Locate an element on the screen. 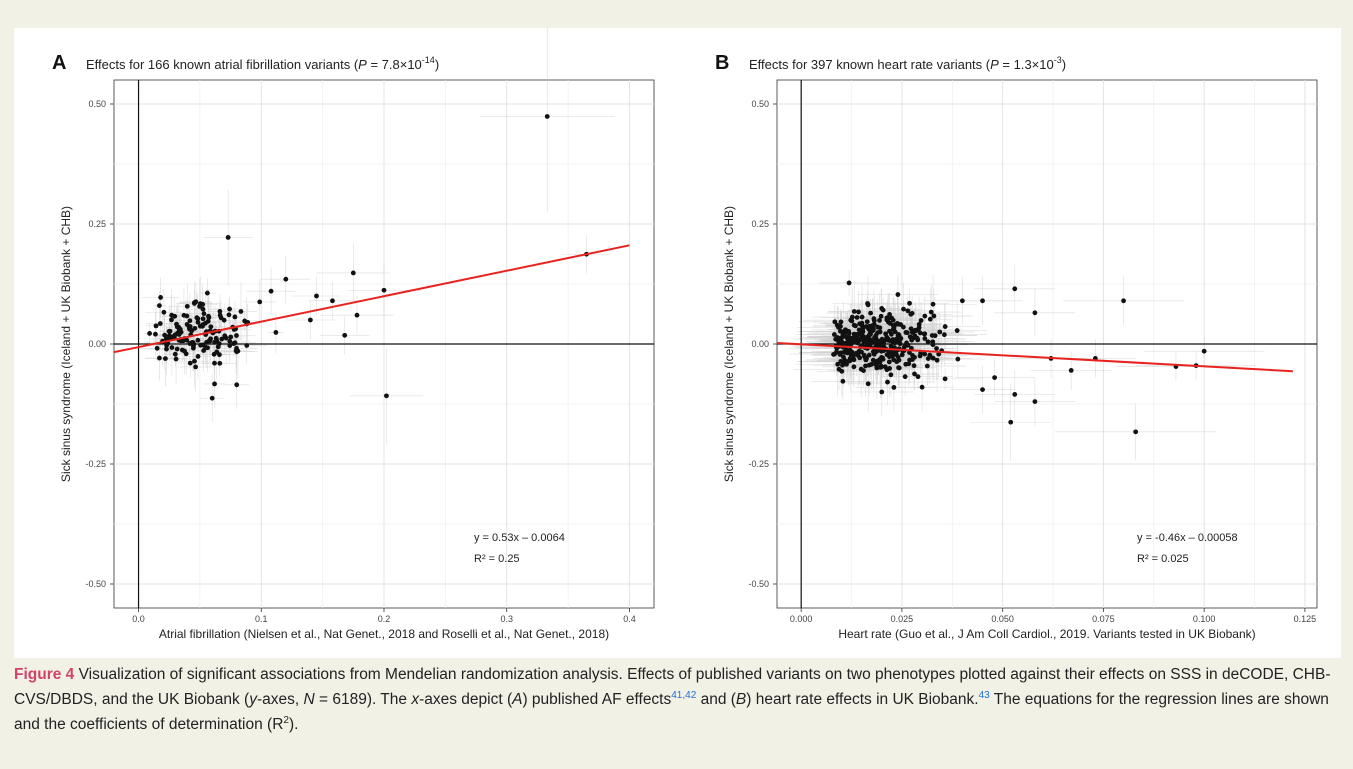 The width and height of the screenshot is (1353, 769). caption-text: B is located at coordinates (741, 699).